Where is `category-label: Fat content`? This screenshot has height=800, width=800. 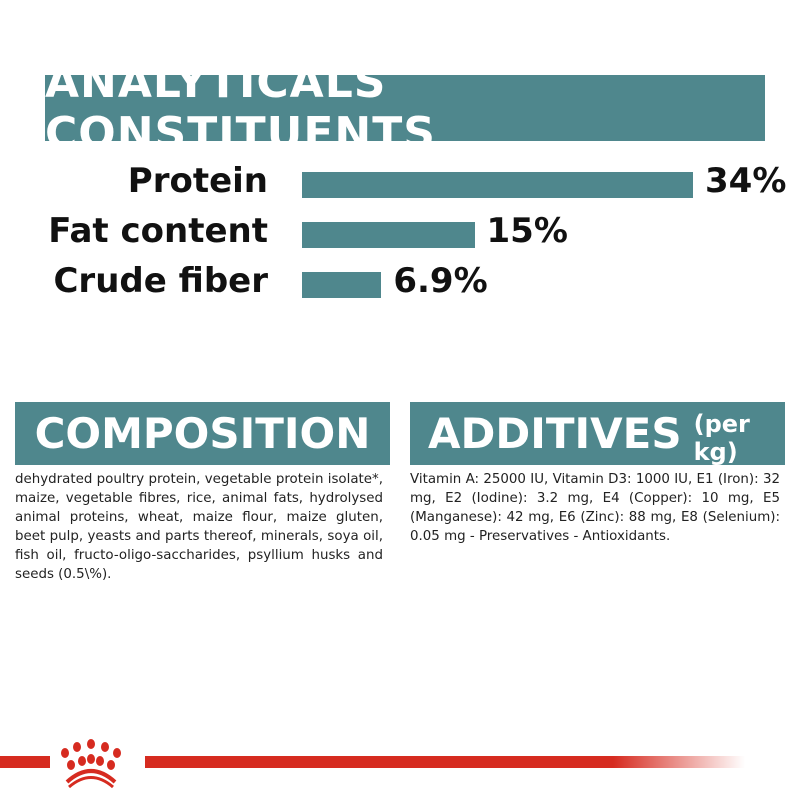
category-label: Fat content is located at coordinates (158, 231).